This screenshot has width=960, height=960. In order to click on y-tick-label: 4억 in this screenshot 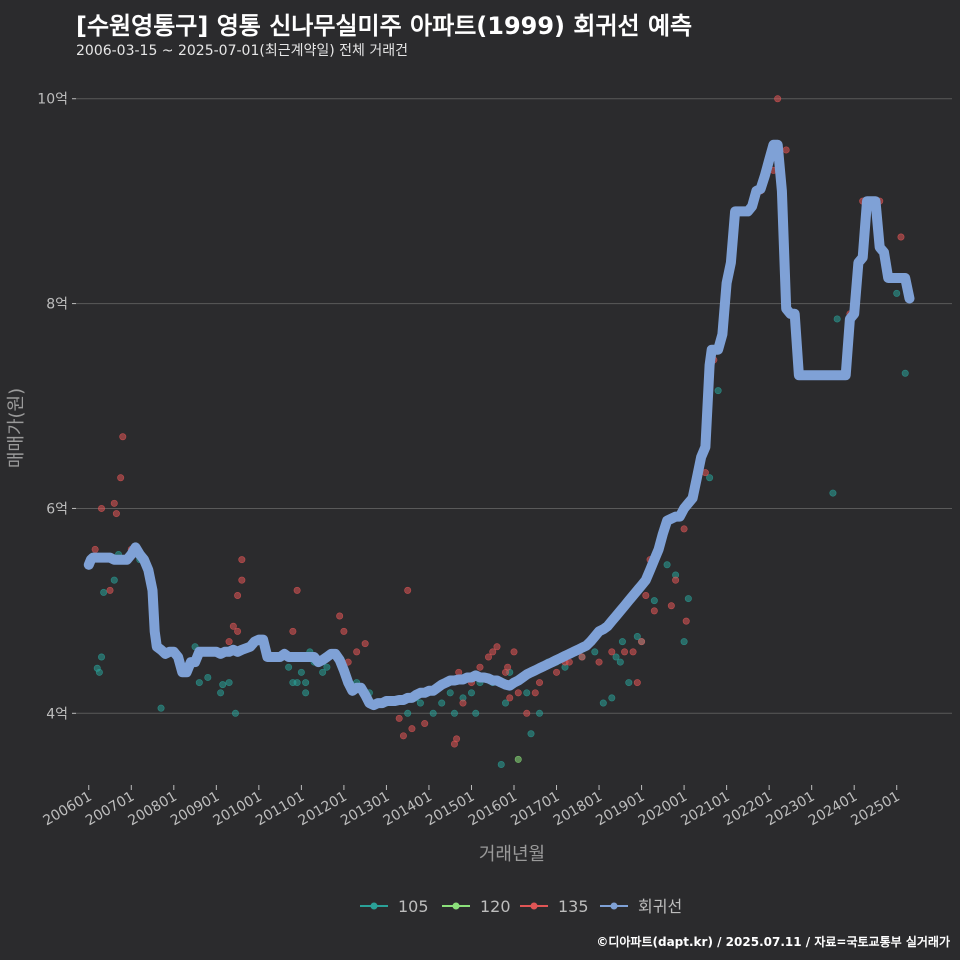, I will do `click(57, 714)`.